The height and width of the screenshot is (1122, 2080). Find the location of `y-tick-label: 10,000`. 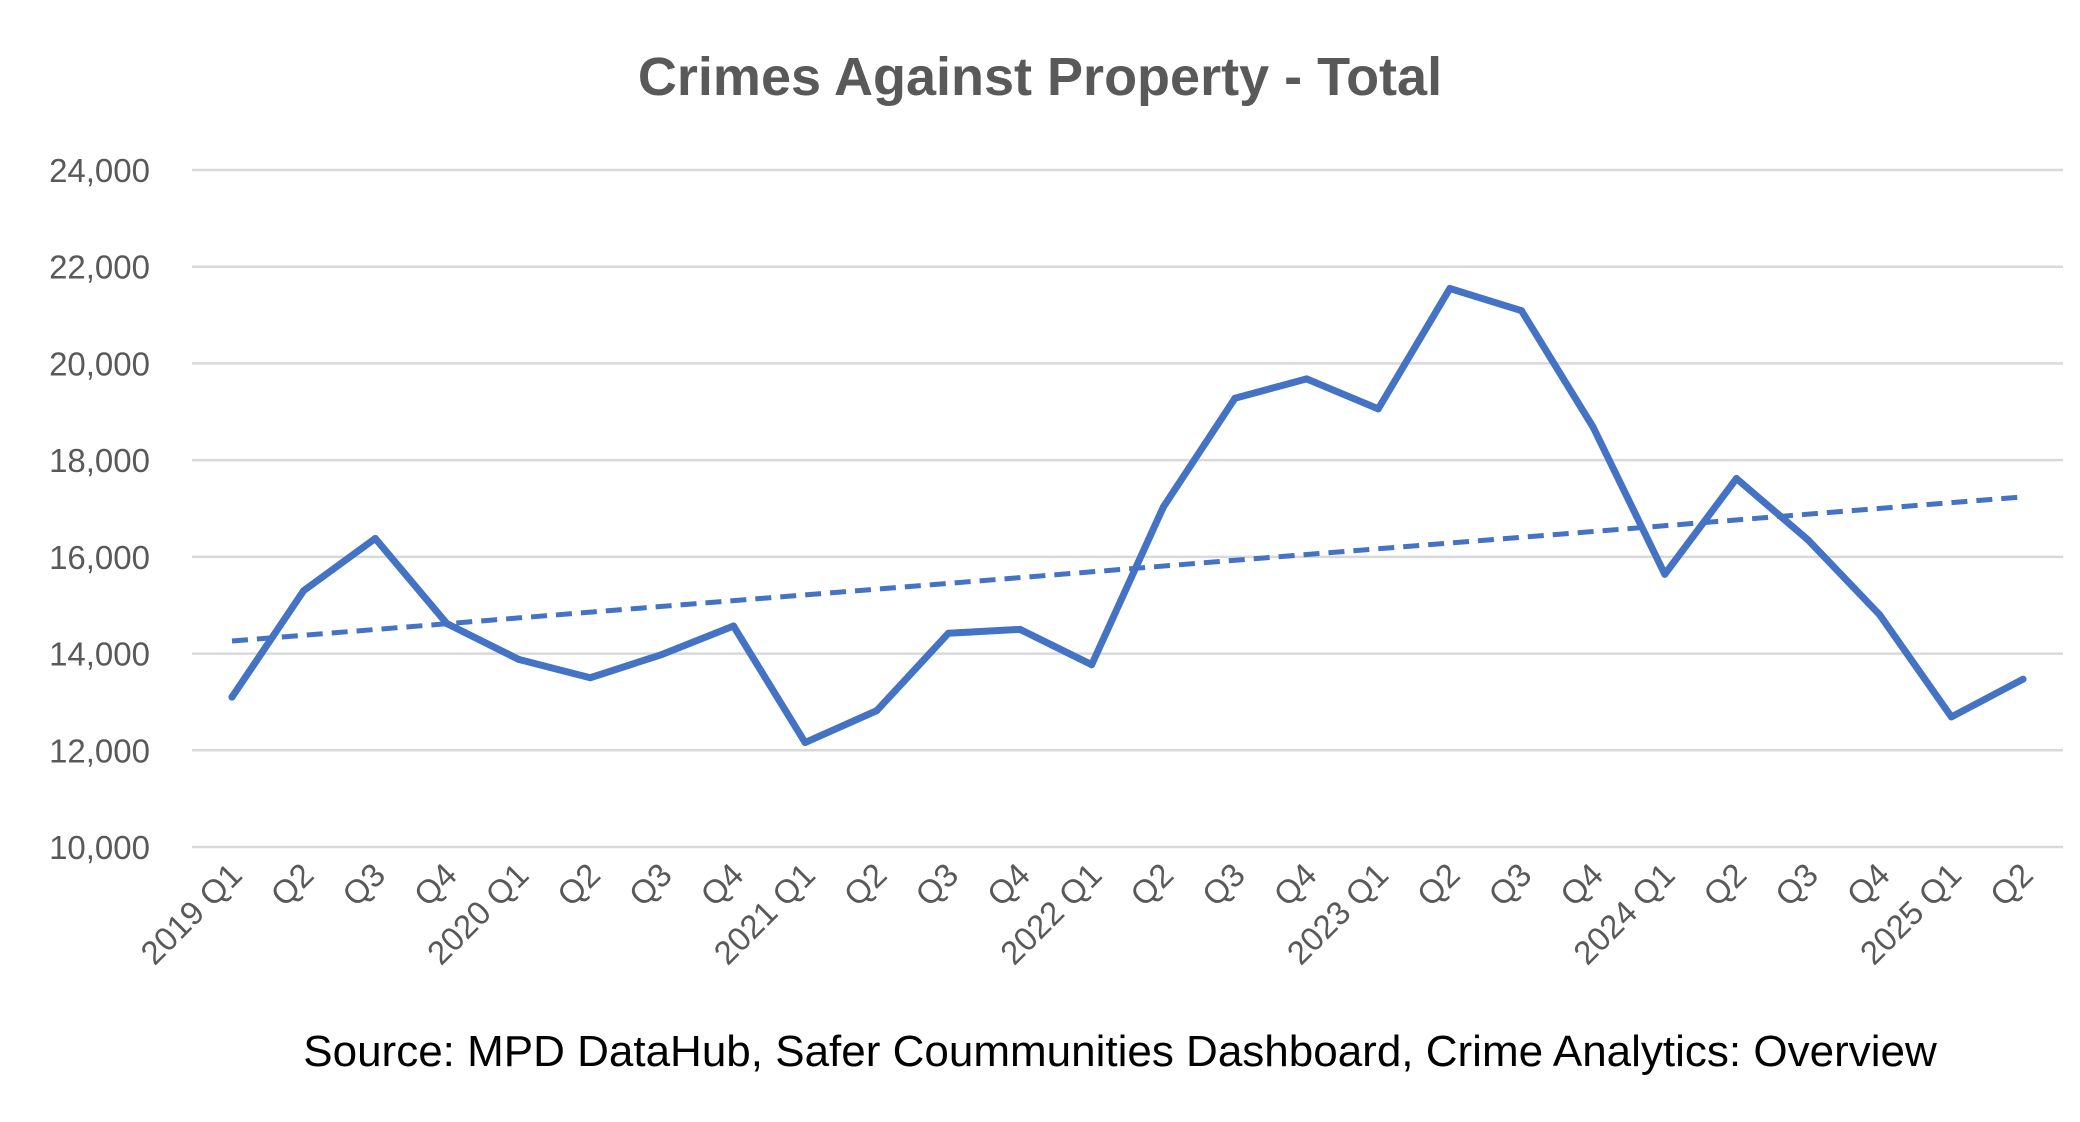

y-tick-label: 10,000 is located at coordinates (99, 847).